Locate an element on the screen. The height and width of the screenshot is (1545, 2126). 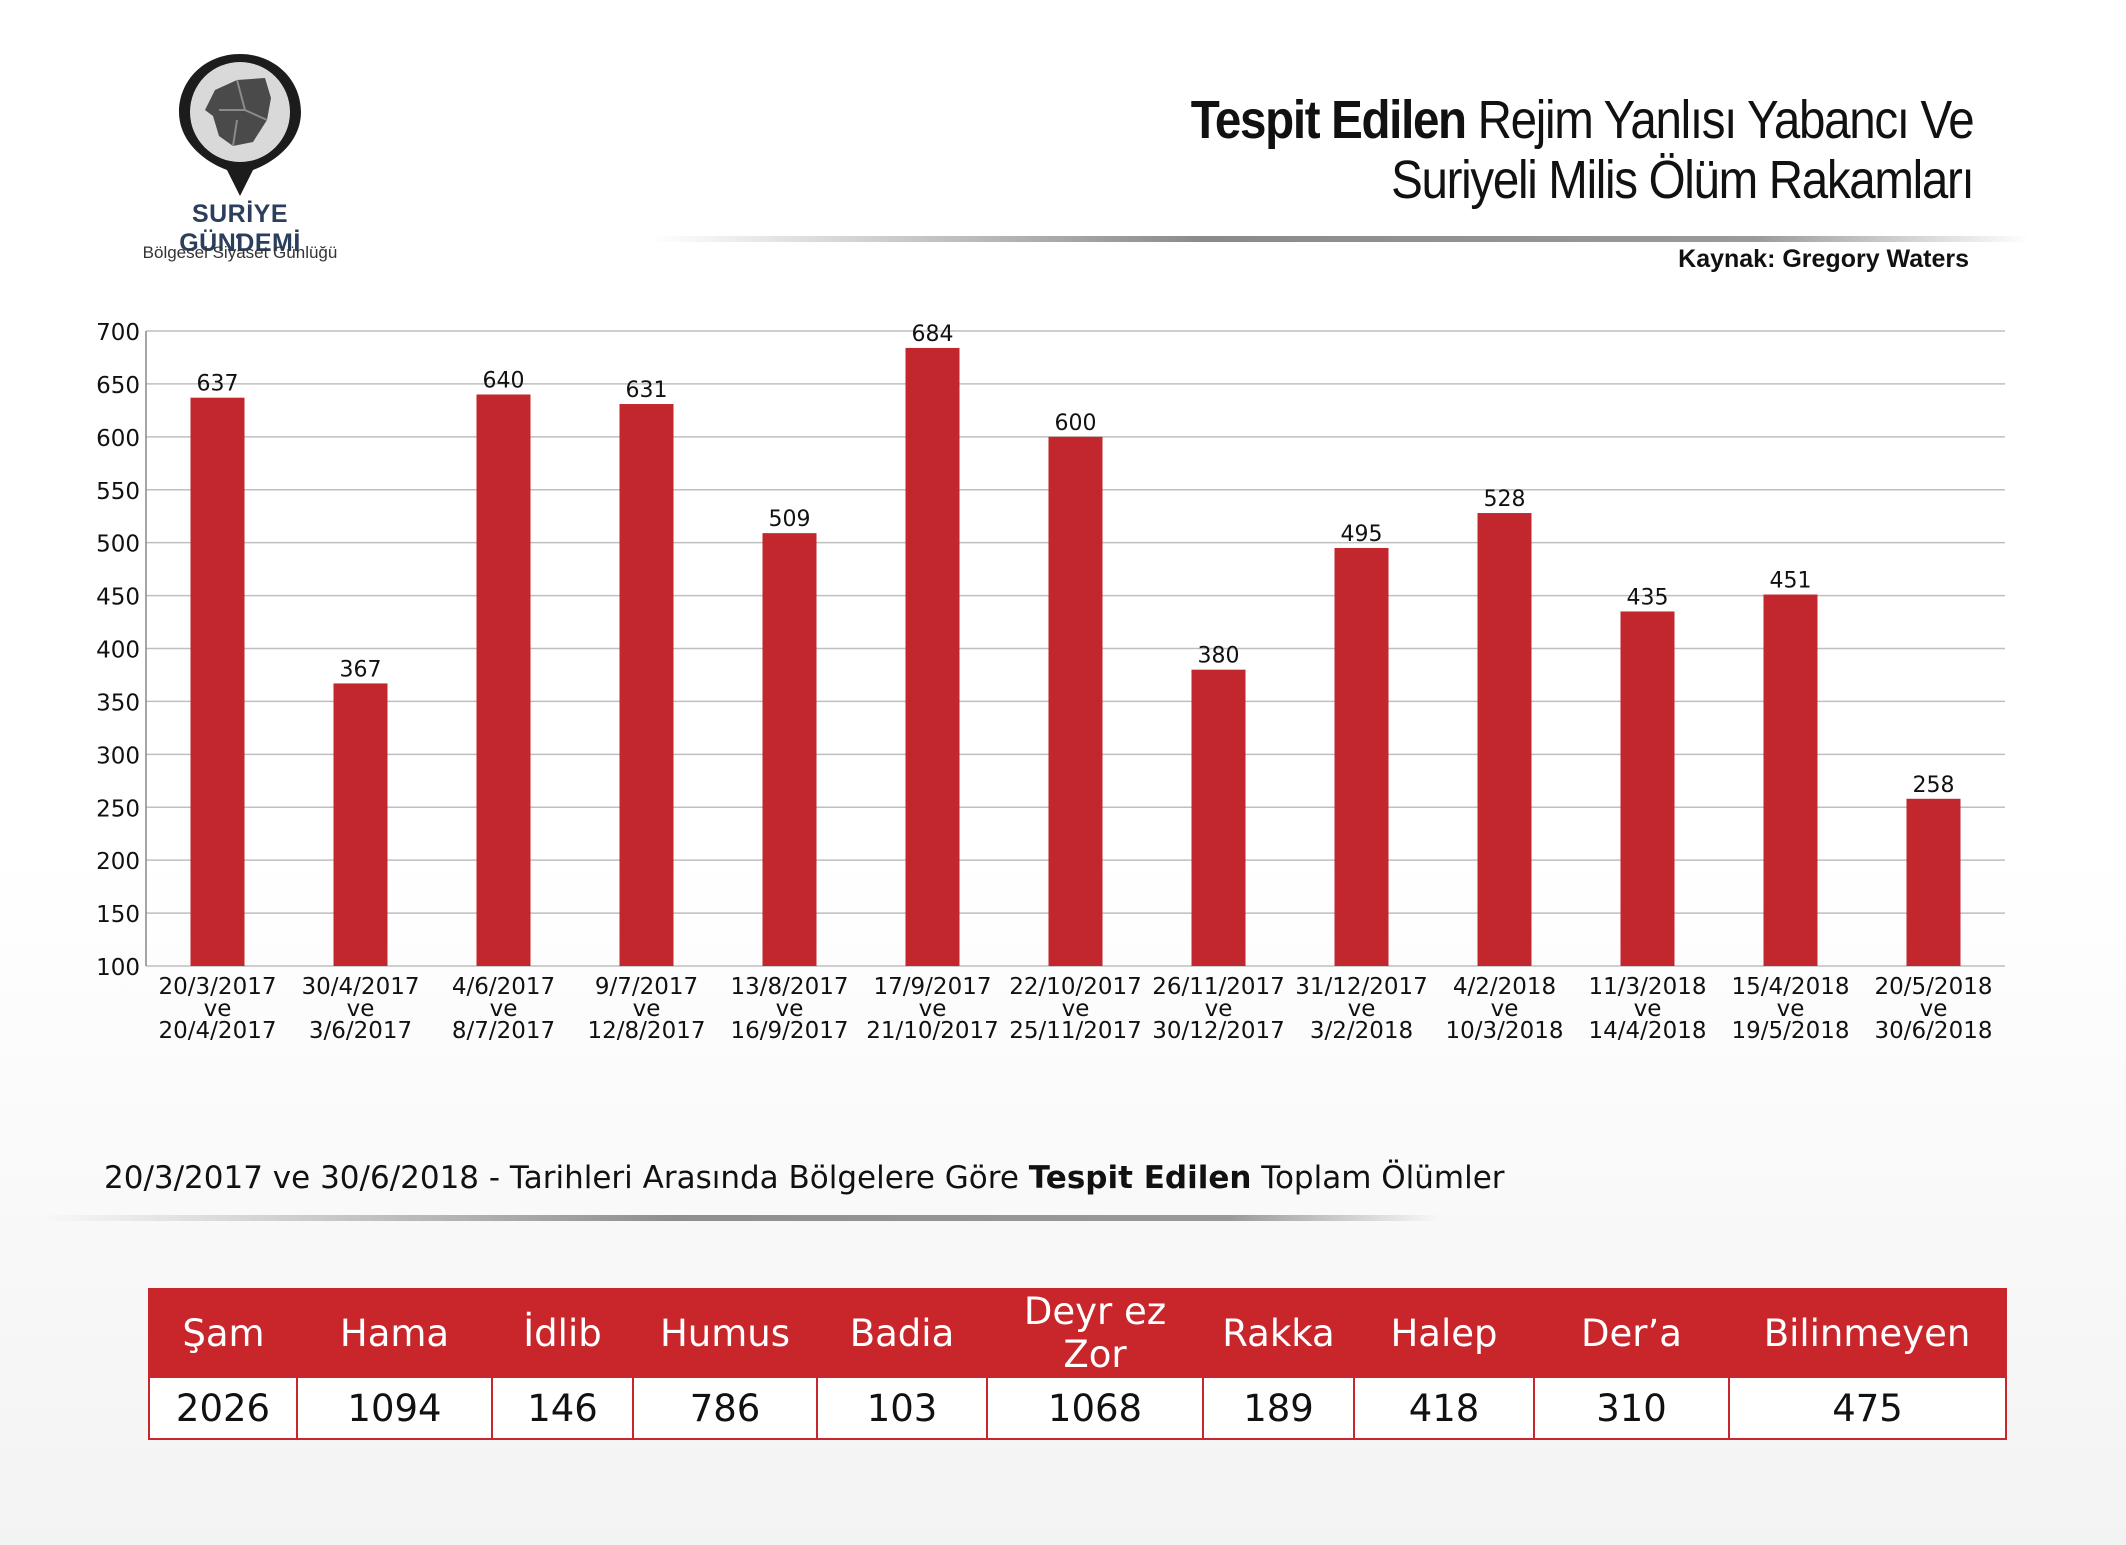
header-cell: Hama is located at coordinates (394, 1333).